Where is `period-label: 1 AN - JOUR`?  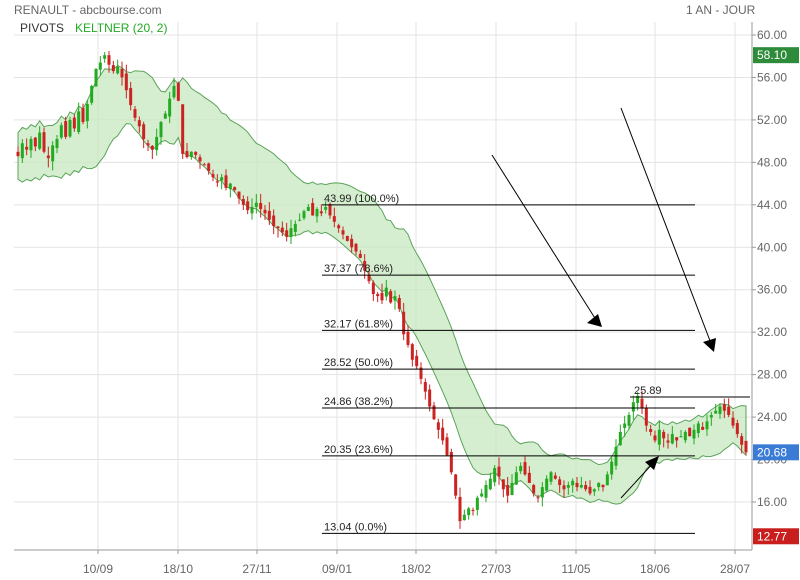 period-label: 1 AN - JOUR is located at coordinates (721, 10).